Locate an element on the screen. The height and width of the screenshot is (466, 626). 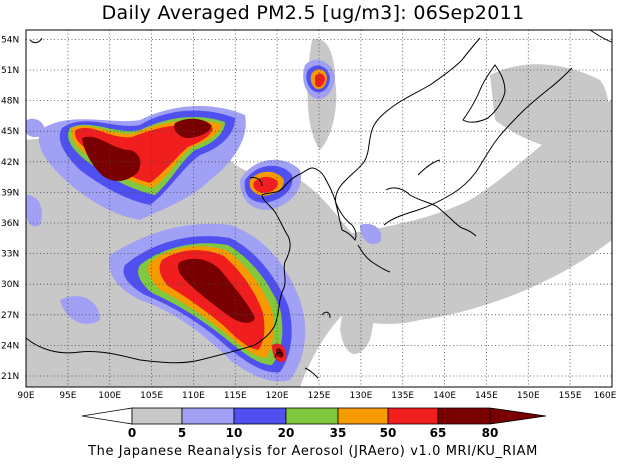
lon-tick-label: 95E is located at coordinates (67, 396).